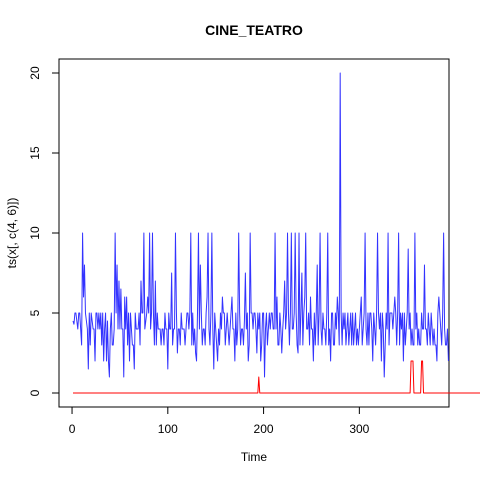 This screenshot has height=485, width=480. What do you see at coordinates (219, 421) in the screenshot?
I see `x-axis: 0 100 200 300` at bounding box center [219, 421].